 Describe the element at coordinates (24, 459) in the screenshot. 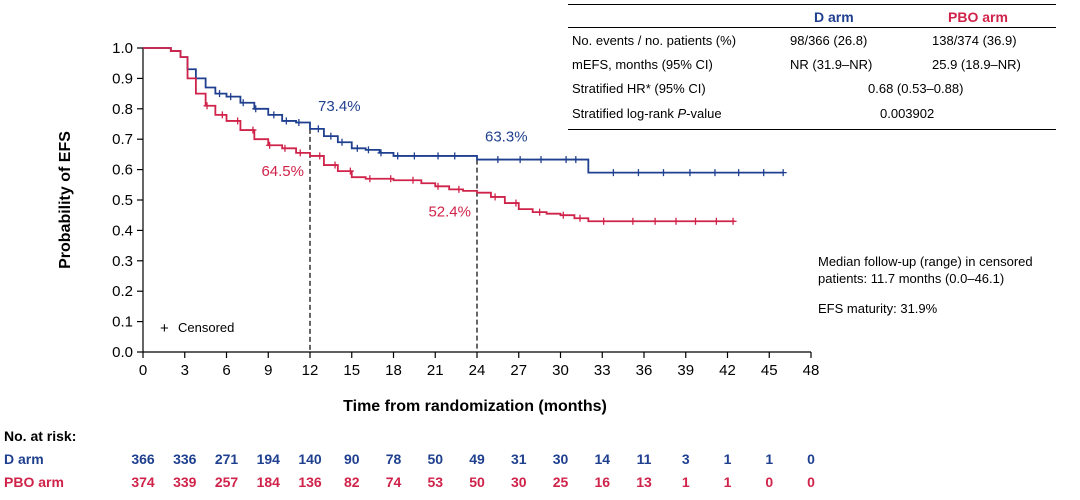

I see `at-risk-label-d-arm: D arm` at that location.